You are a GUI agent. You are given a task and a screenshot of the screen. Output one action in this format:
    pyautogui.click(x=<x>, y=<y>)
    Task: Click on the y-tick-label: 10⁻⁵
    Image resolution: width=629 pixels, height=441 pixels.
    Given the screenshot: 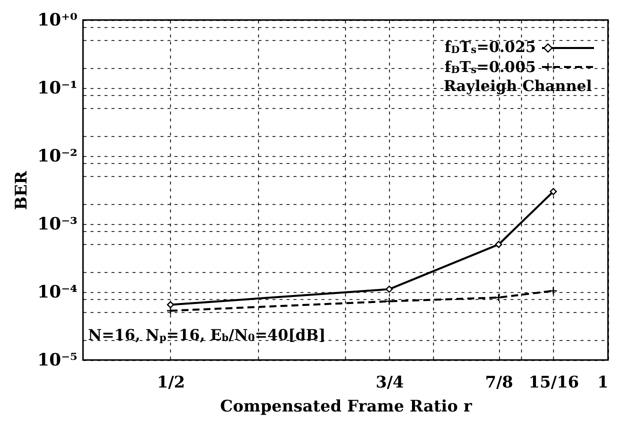 What is the action you would take?
    pyautogui.click(x=57, y=360)
    